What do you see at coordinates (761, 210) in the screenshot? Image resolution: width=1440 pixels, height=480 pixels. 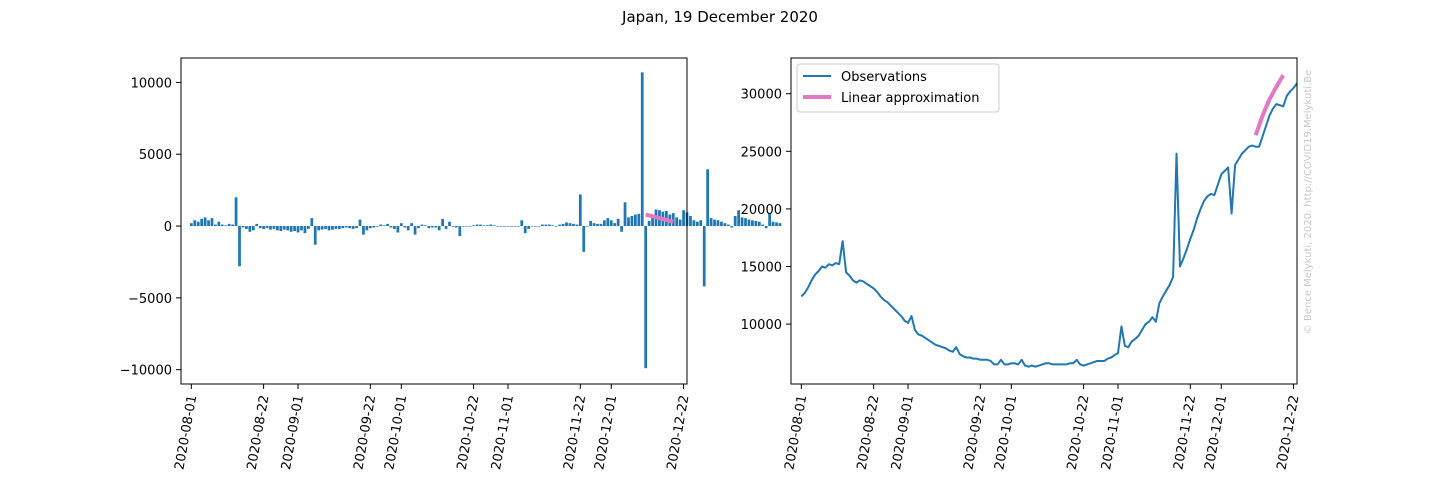 I see `right-y-tick-label: 20000` at bounding box center [761, 210].